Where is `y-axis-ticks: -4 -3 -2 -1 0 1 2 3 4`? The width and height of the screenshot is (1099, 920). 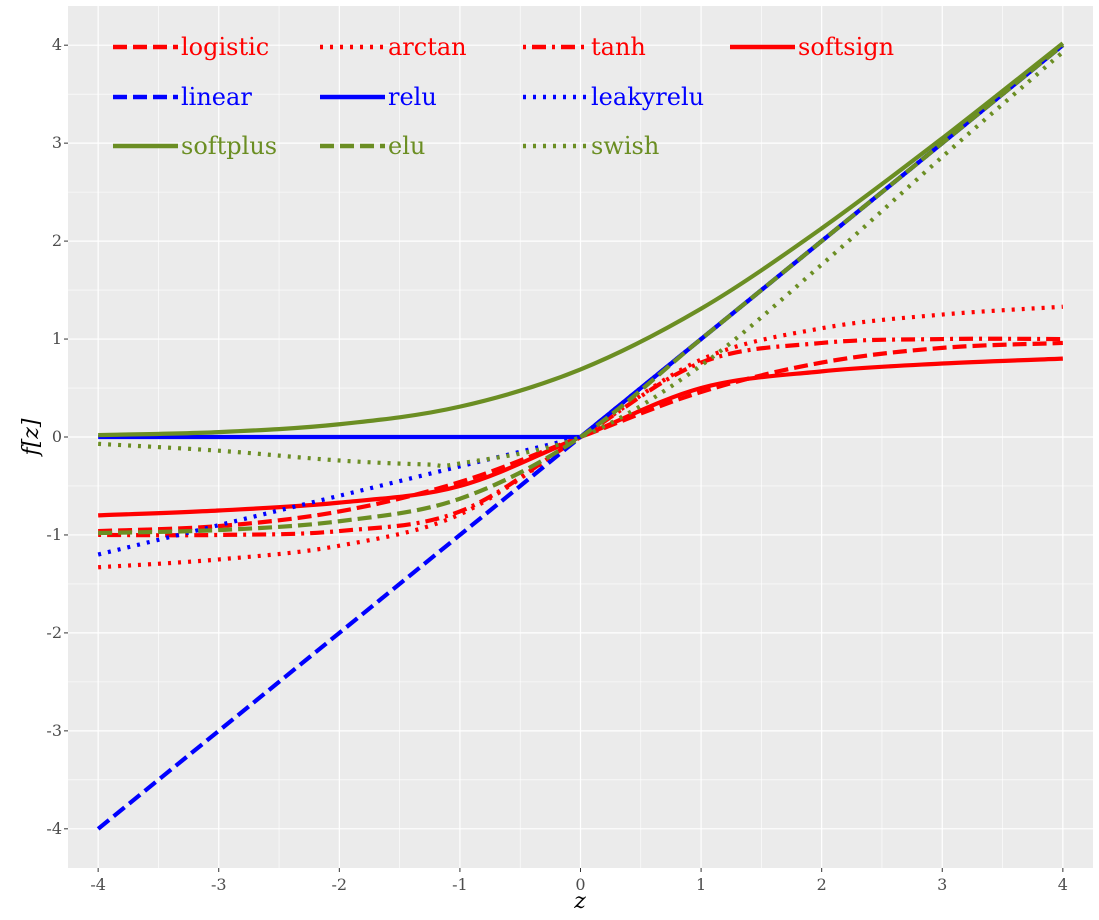
y-axis-ticks: -4 -3 -2 -1 0 1 2 3 4 is located at coordinates (57, 436).